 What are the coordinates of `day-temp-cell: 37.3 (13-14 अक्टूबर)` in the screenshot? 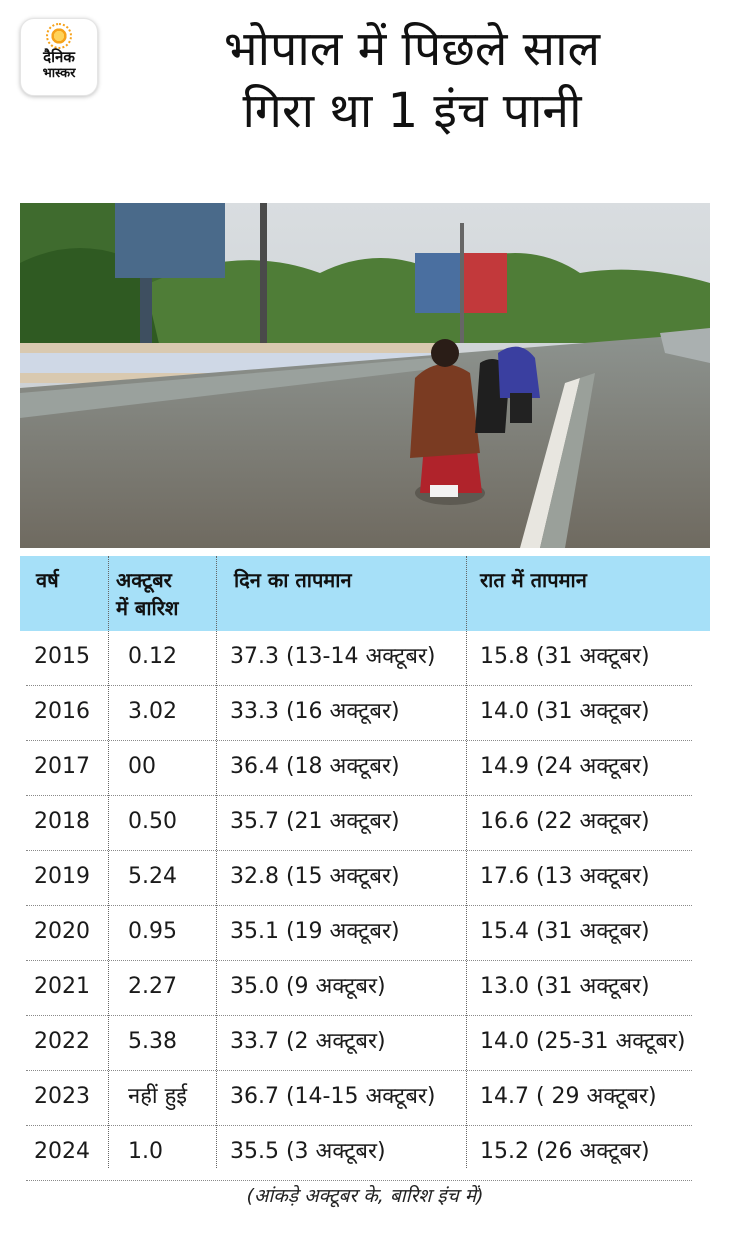 It's located at (333, 656).